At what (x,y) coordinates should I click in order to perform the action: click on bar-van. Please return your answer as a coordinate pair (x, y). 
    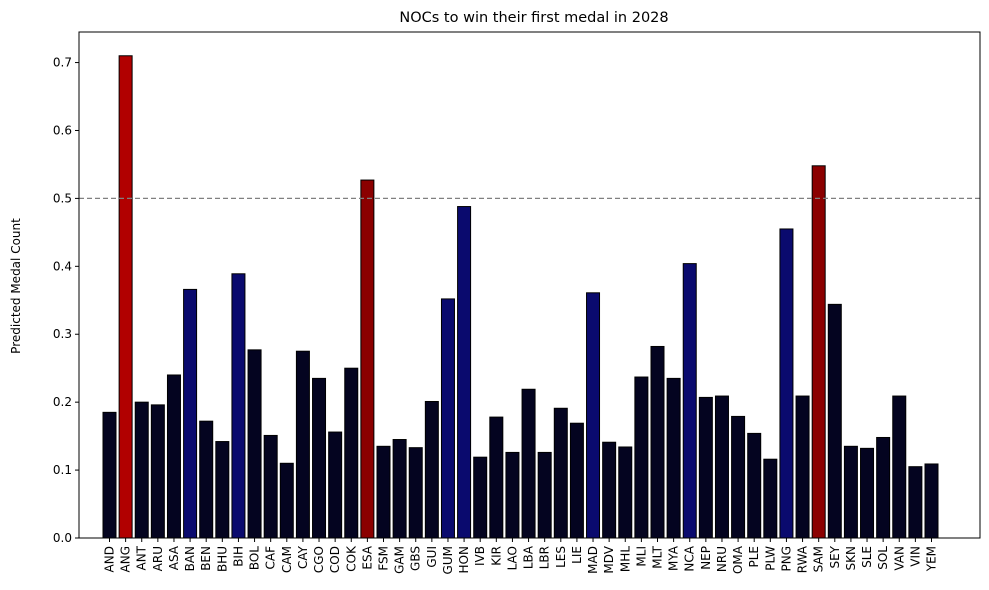
    Looking at the image, I should click on (899, 467).